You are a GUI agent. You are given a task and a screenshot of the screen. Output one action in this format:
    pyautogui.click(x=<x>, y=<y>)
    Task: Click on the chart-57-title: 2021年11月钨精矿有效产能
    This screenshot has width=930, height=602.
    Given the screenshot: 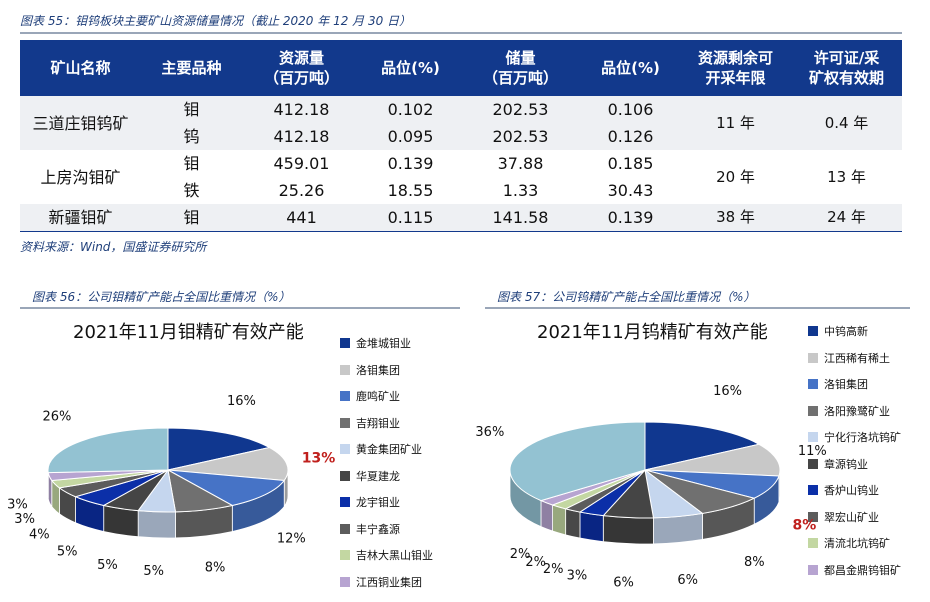 What is the action you would take?
    pyautogui.click(x=652, y=332)
    